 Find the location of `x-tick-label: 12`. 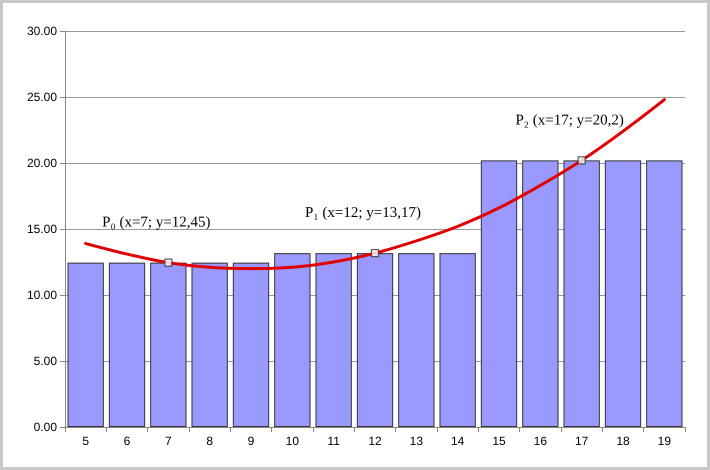

x-tick-label: 12 is located at coordinates (375, 441).